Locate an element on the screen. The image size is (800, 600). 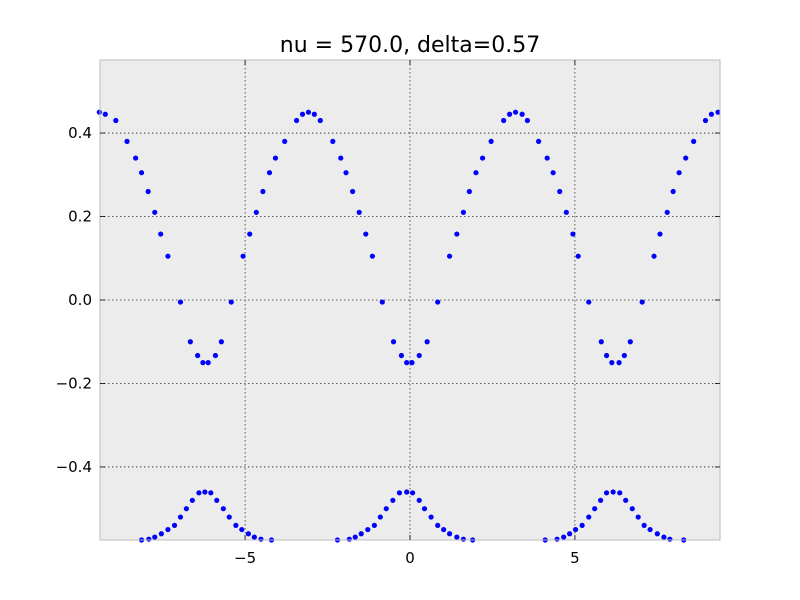
x-tick-label: 5 is located at coordinates (575, 558).